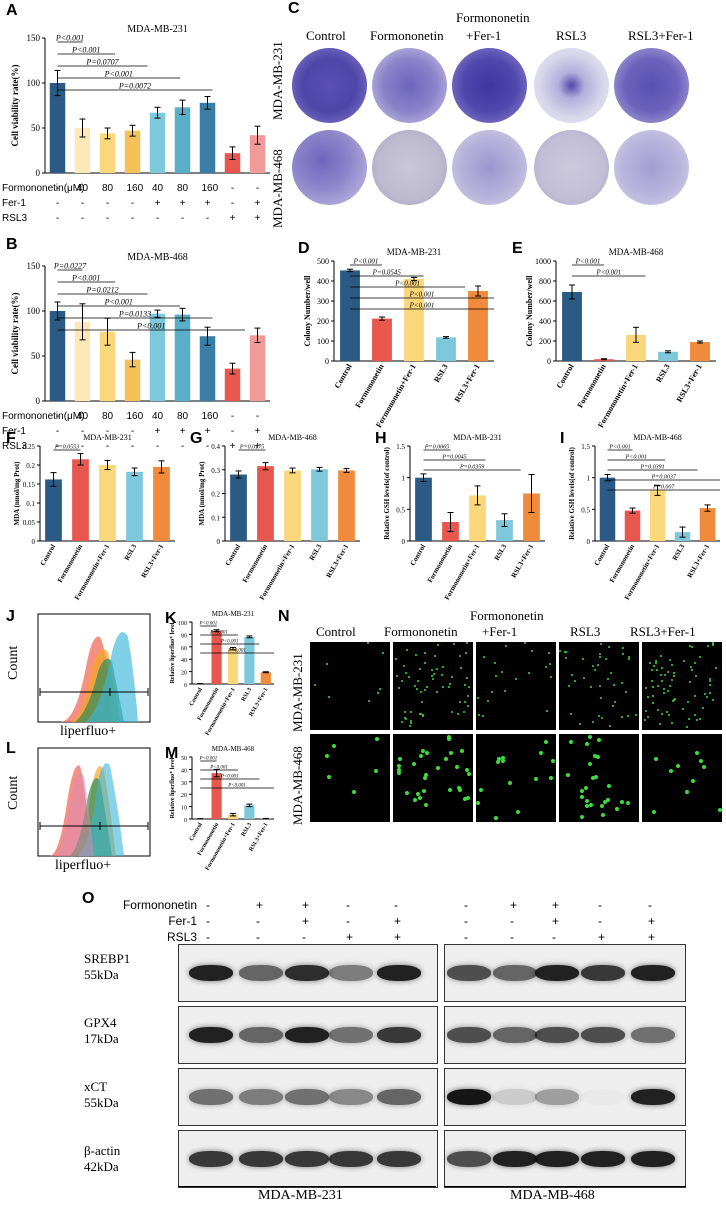 The width and height of the screenshot is (726, 1208). Describe the element at coordinates (101, 974) in the screenshot. I see `wb-kda-srebp1: 55kDa` at that location.